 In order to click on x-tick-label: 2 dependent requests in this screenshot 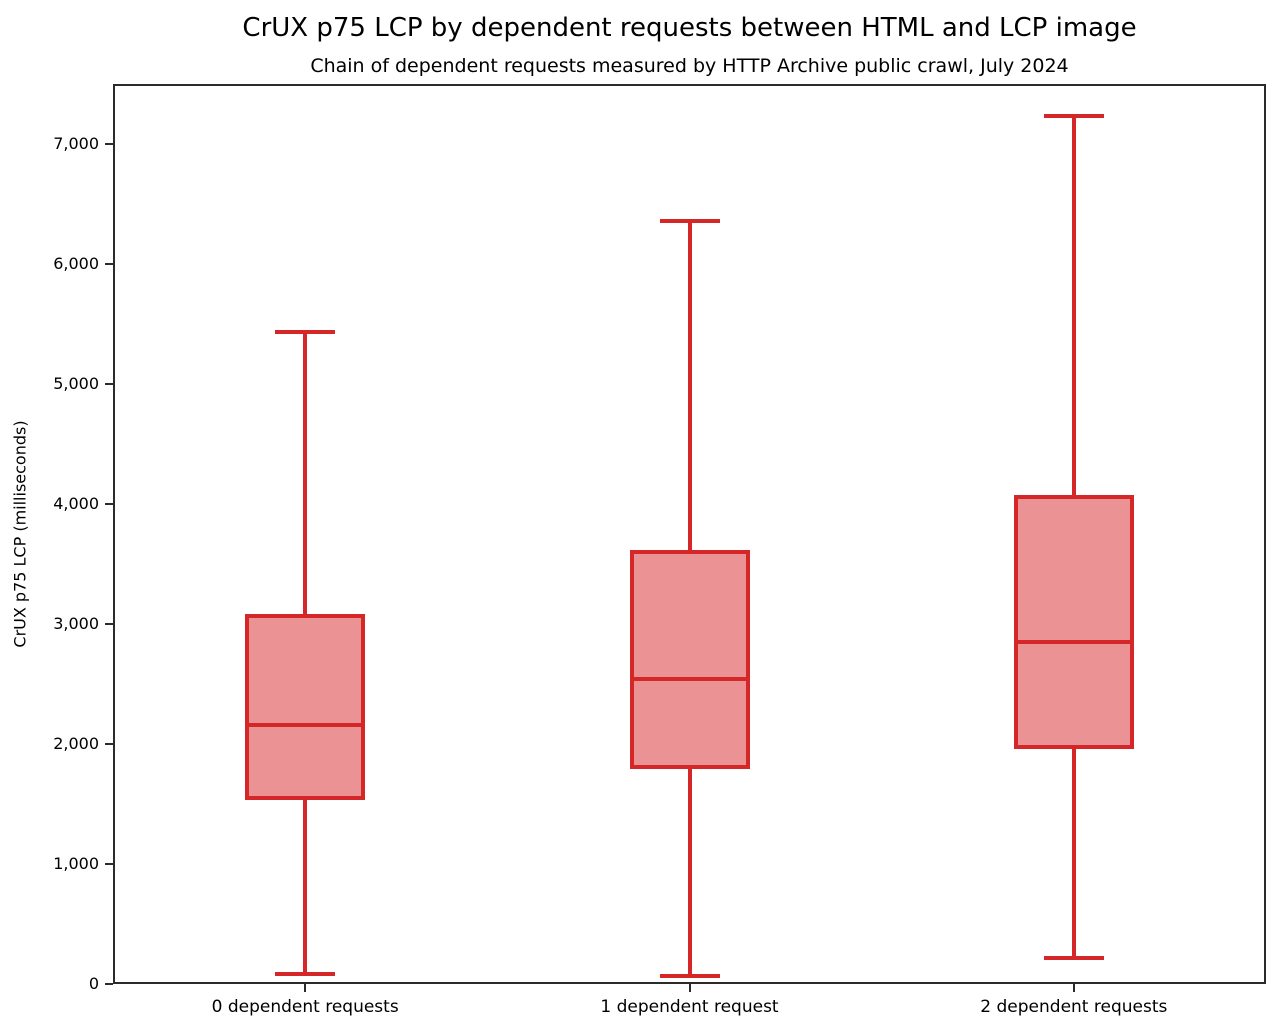, I will do `click(1074, 1007)`.